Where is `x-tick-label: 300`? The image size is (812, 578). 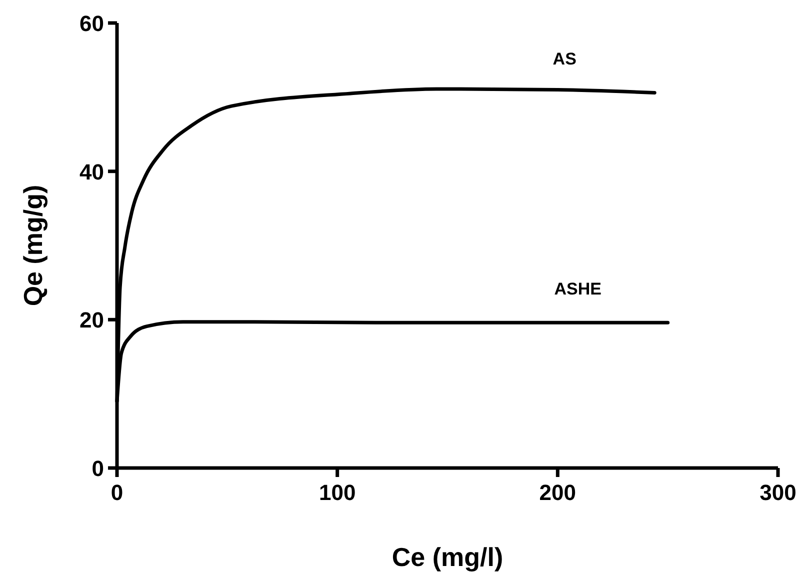
x-tick-label: 300 is located at coordinates (778, 492).